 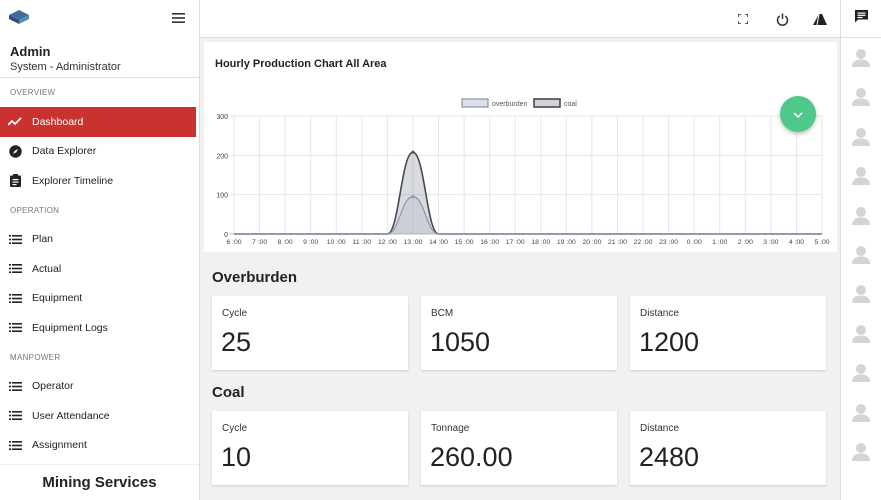 What do you see at coordinates (35, 357) in the screenshot?
I see `section-label-manpower: MANPOWER` at bounding box center [35, 357].